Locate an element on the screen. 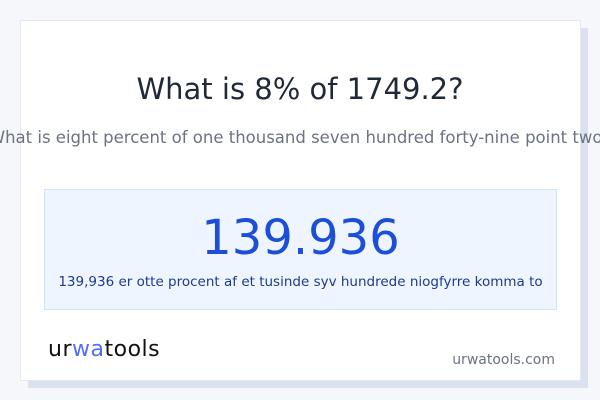 The width and height of the screenshot is (600, 400). site-url: urwatools.com is located at coordinates (503, 360).